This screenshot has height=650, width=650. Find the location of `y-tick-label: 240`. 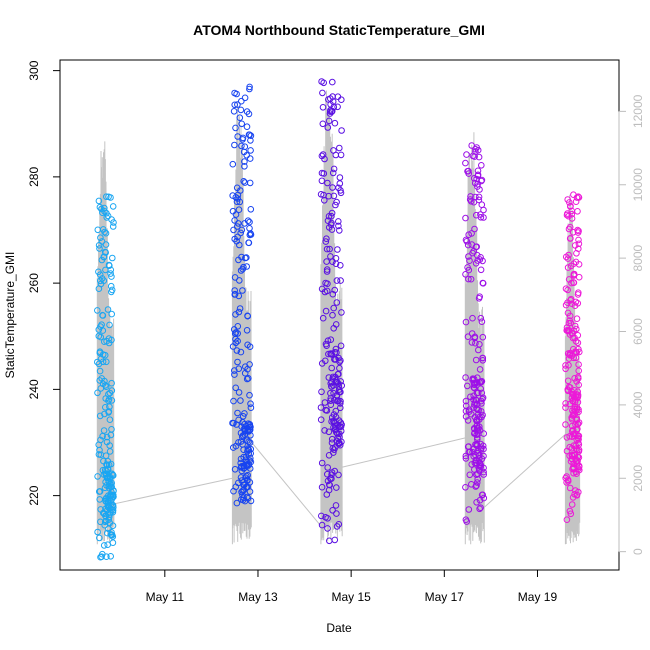

y-tick-label: 240 is located at coordinates (34, 389).